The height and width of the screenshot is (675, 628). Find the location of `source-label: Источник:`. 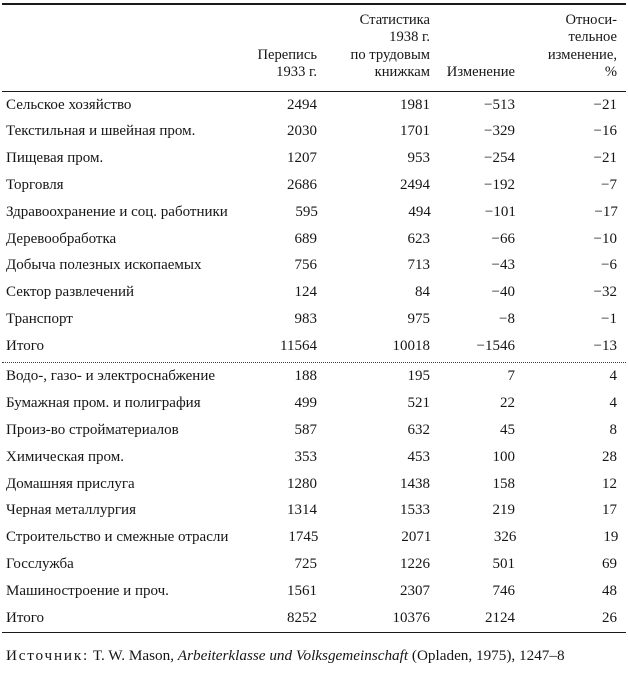

source-label: Источник: is located at coordinates (48, 655).